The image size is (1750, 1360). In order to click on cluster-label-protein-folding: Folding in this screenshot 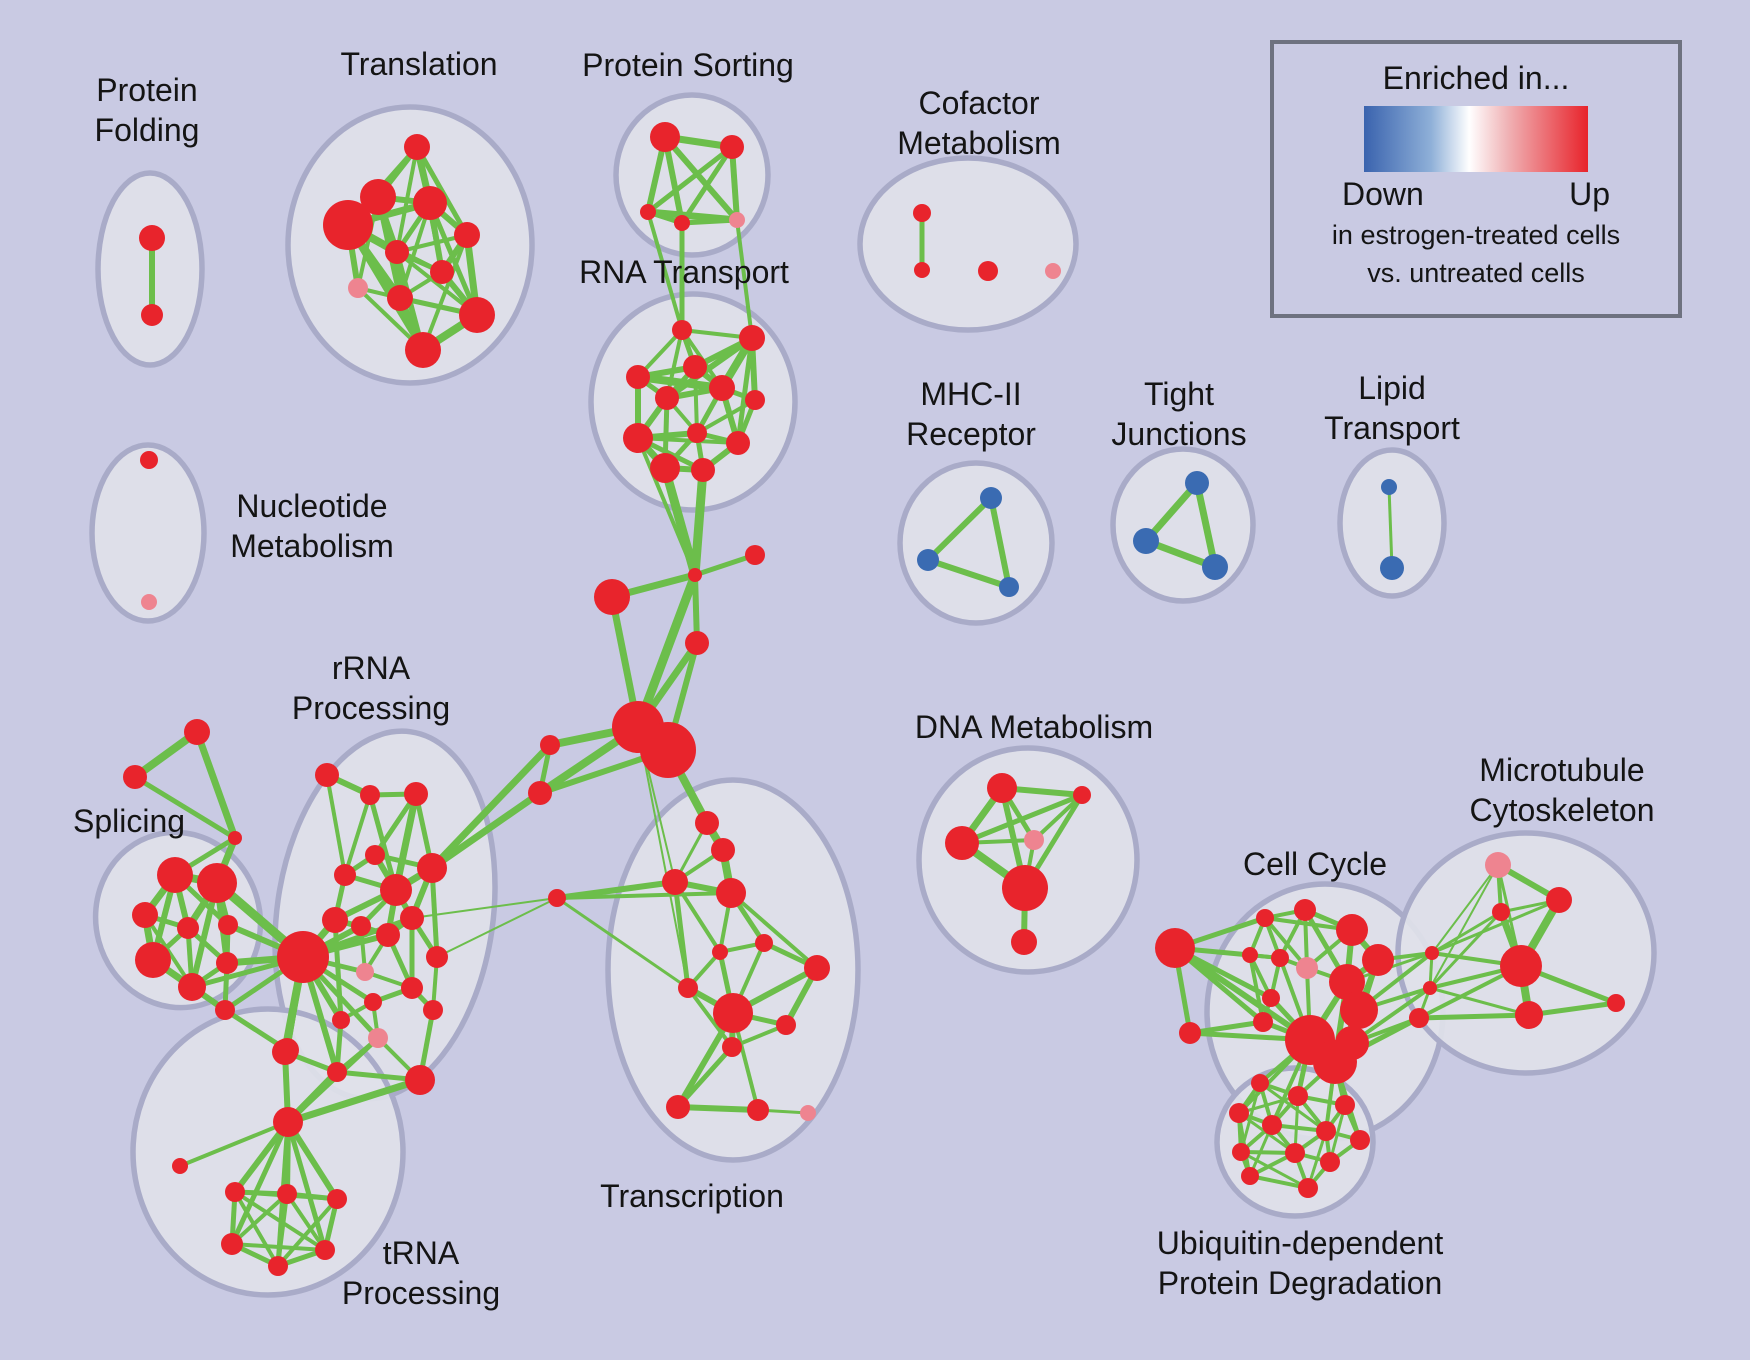, I will do `click(147, 130)`.